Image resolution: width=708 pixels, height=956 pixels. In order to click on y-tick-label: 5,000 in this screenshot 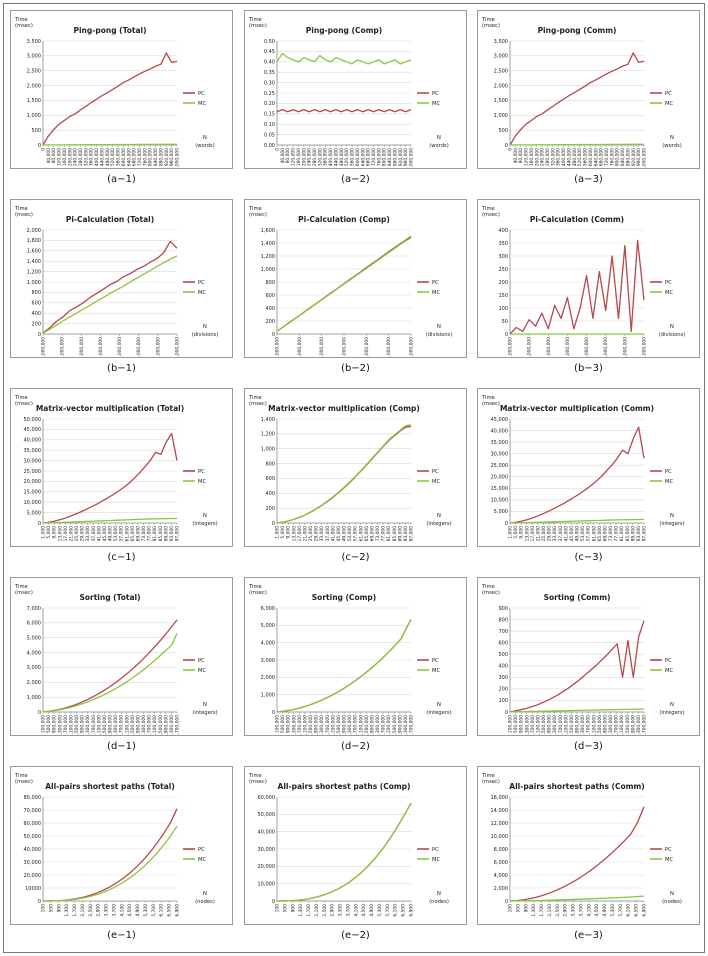, I will do `click(268, 626)`.